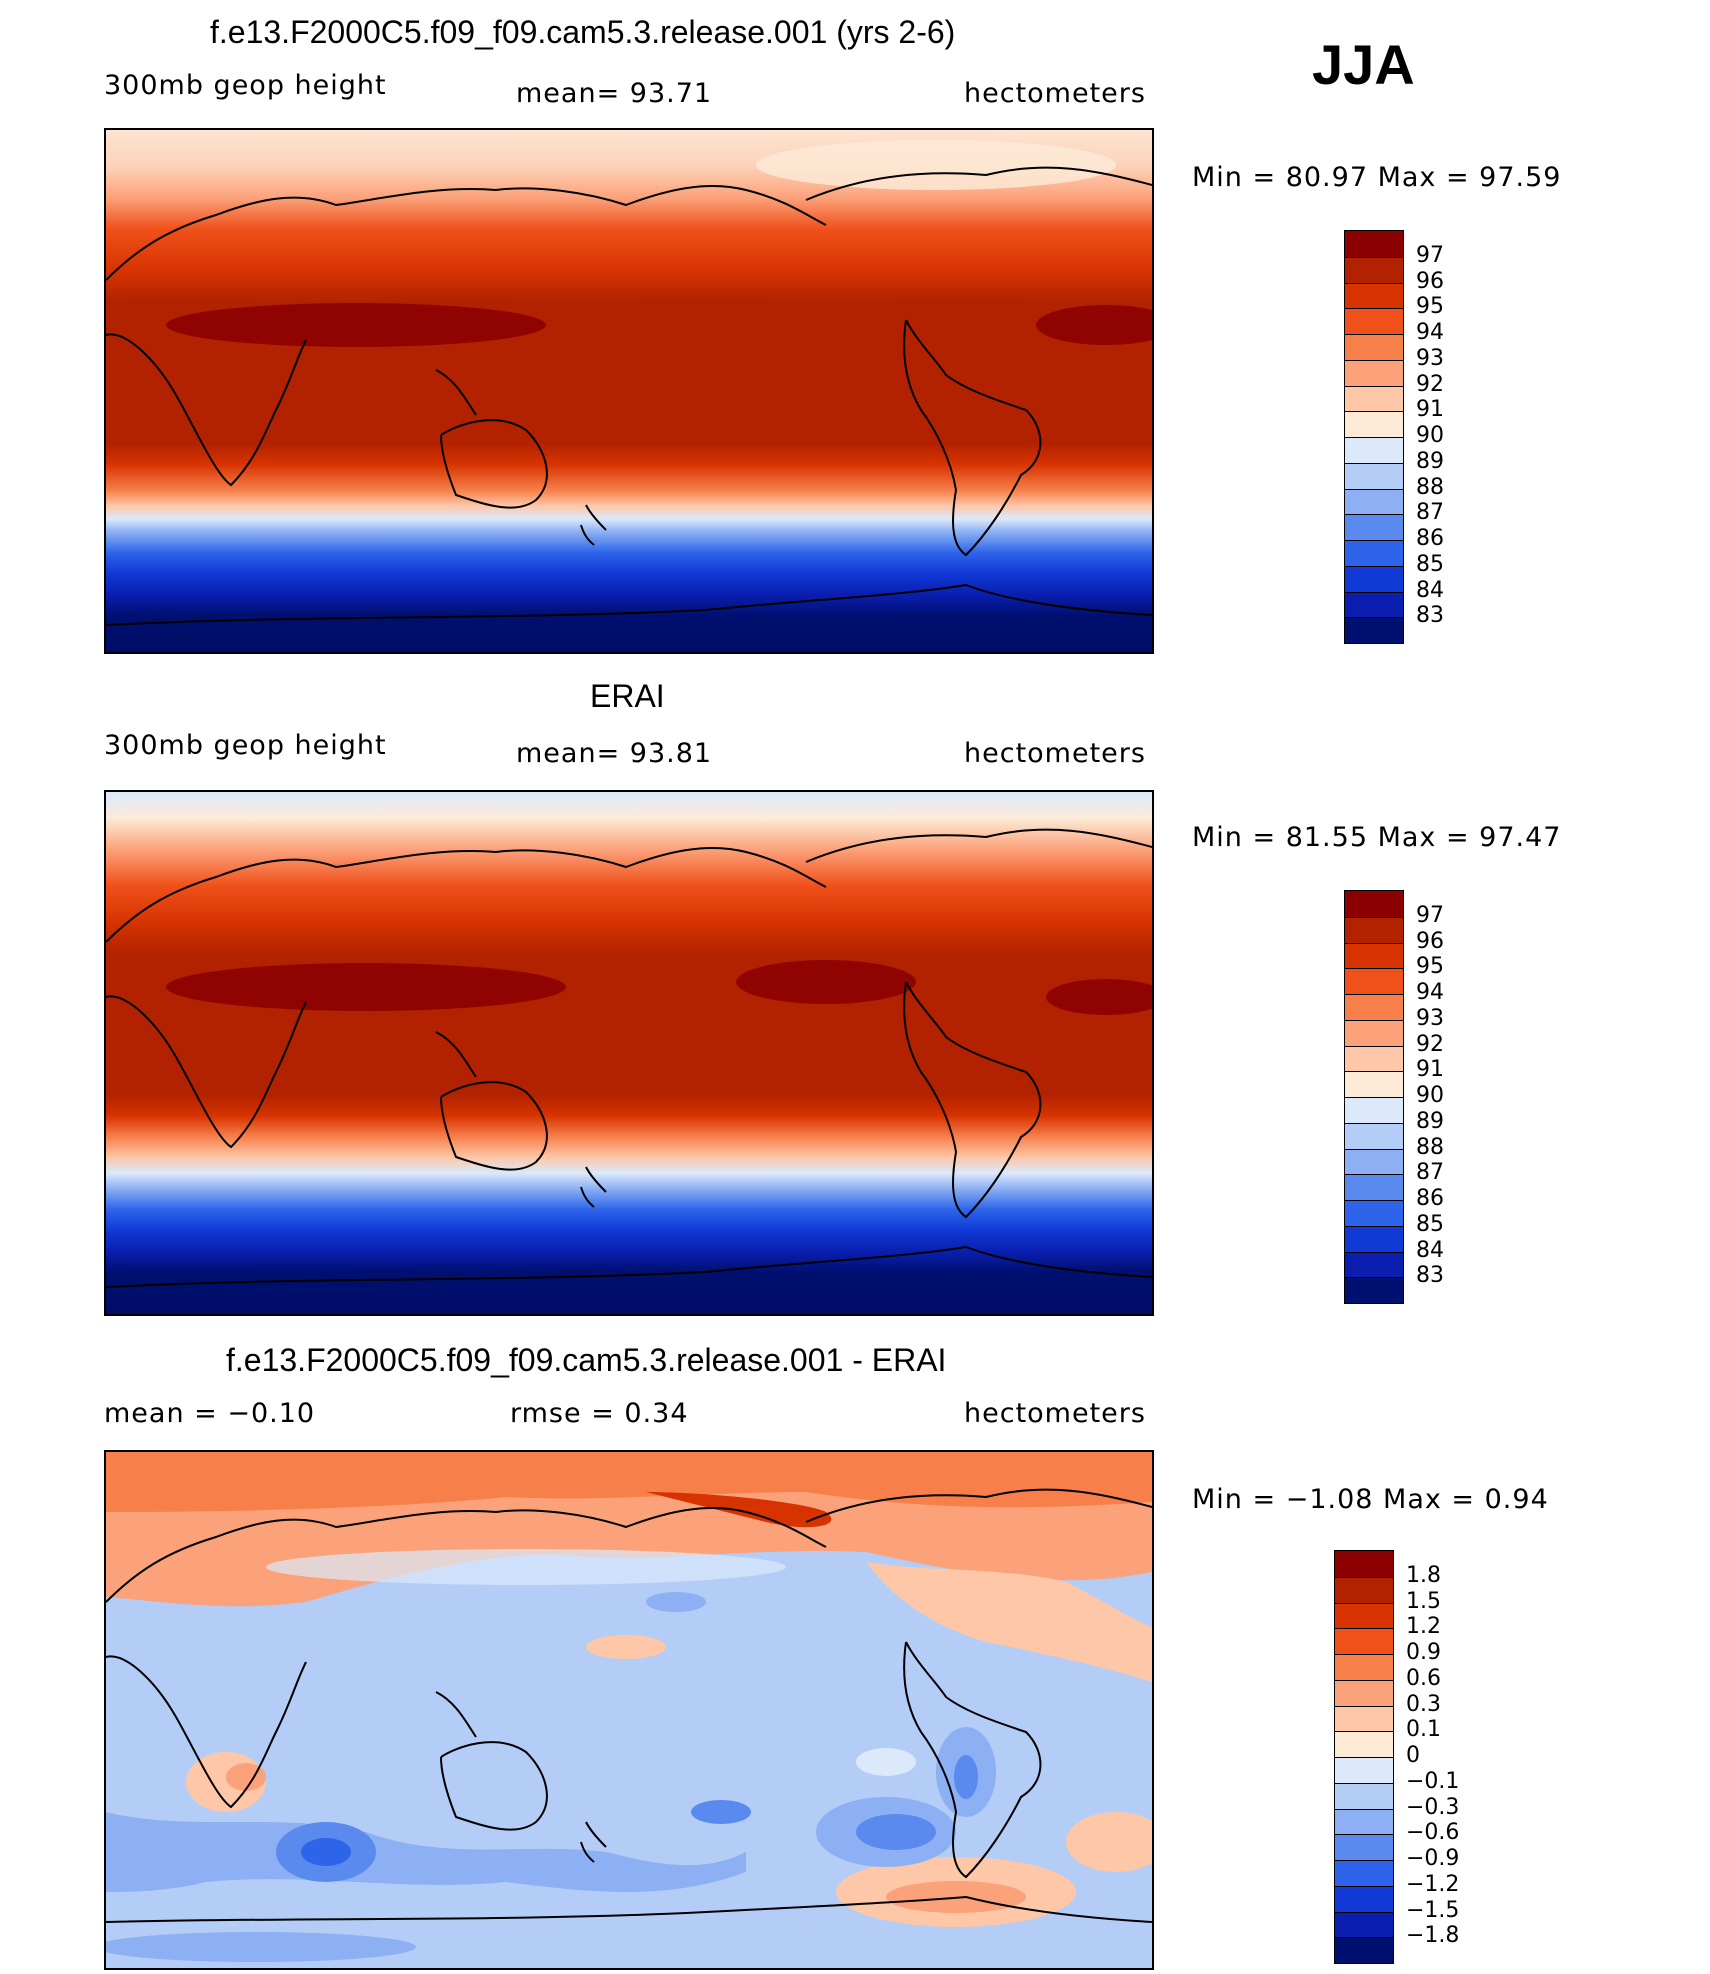  Describe the element at coordinates (1430, 1044) in the screenshot. I see `colorbar-label: 92` at that location.